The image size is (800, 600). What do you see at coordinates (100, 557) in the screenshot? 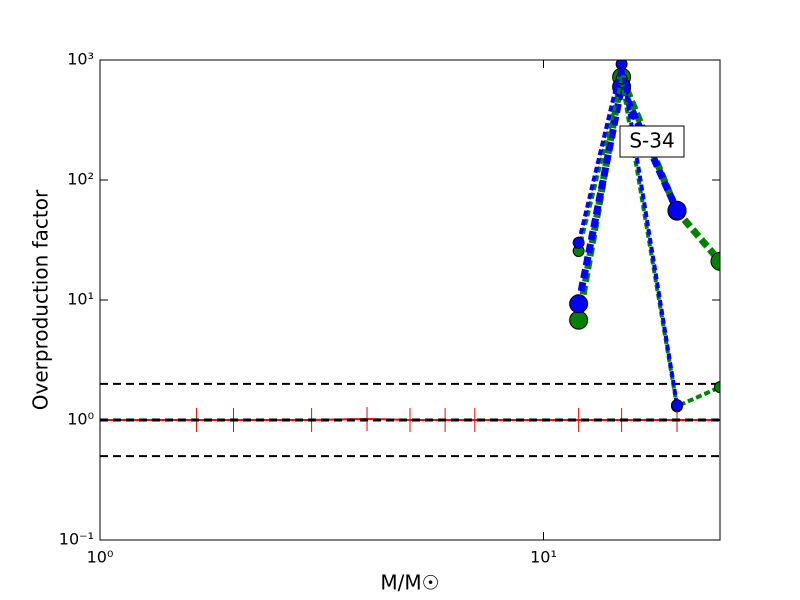
I see `x-tick-label: 10⁰` at bounding box center [100, 557].